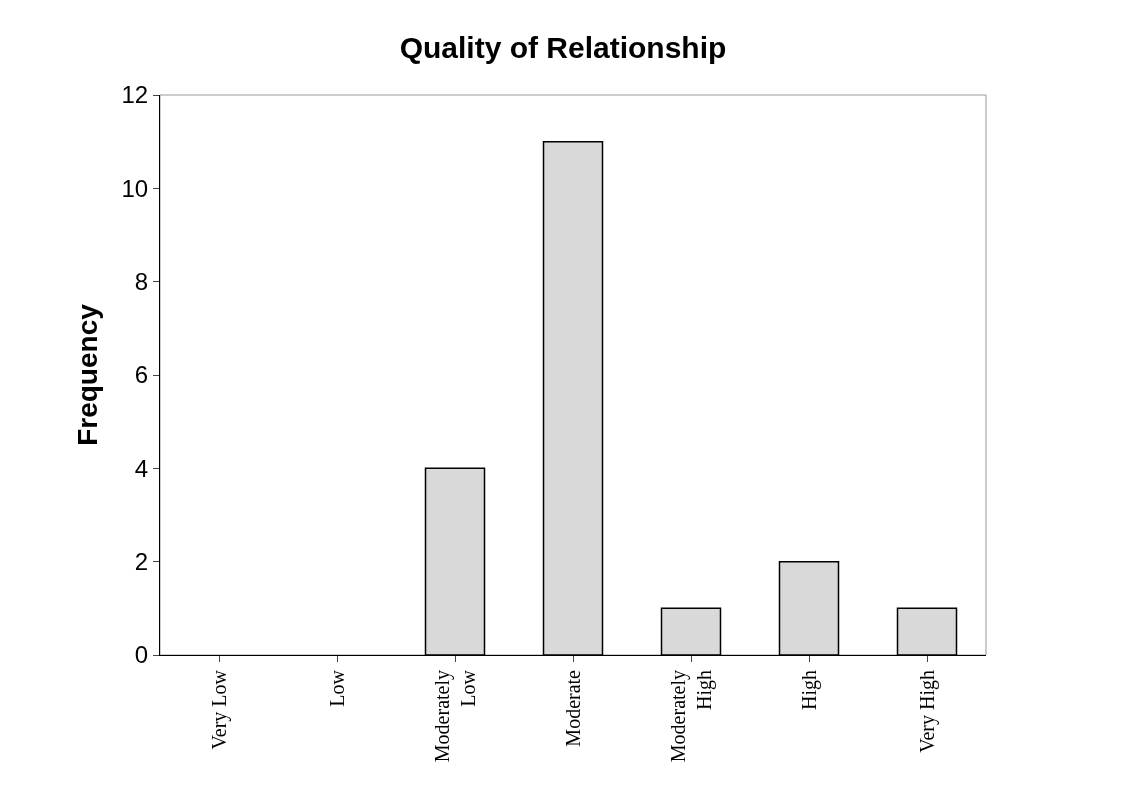 The image size is (1126, 812). Describe the element at coordinates (572, 708) in the screenshot. I see `x-tick-label: Moderate` at that location.